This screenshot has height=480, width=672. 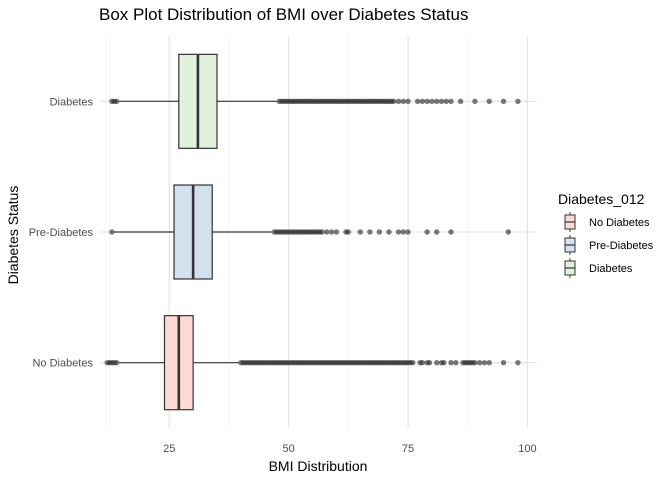 What do you see at coordinates (169, 449) in the screenshot?
I see `x-tick-label: 25` at bounding box center [169, 449].